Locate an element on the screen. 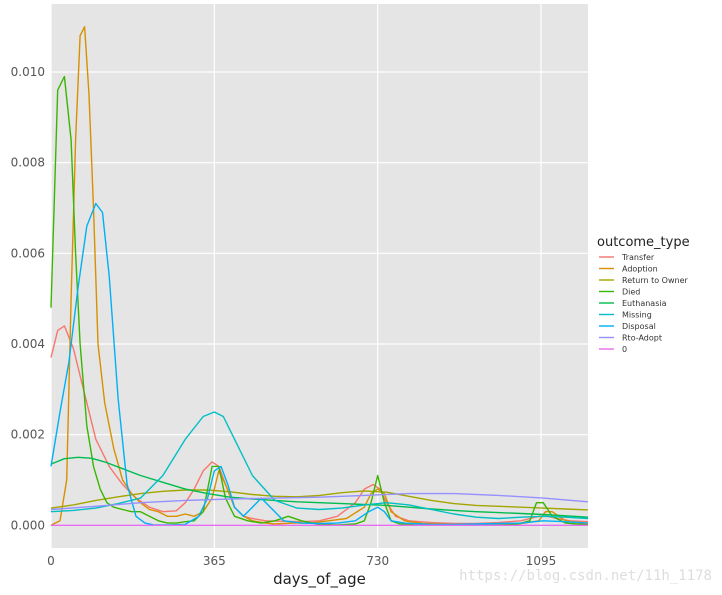 This screenshot has height=595, width=722. y-tick-label: 0.008 is located at coordinates (28, 163).